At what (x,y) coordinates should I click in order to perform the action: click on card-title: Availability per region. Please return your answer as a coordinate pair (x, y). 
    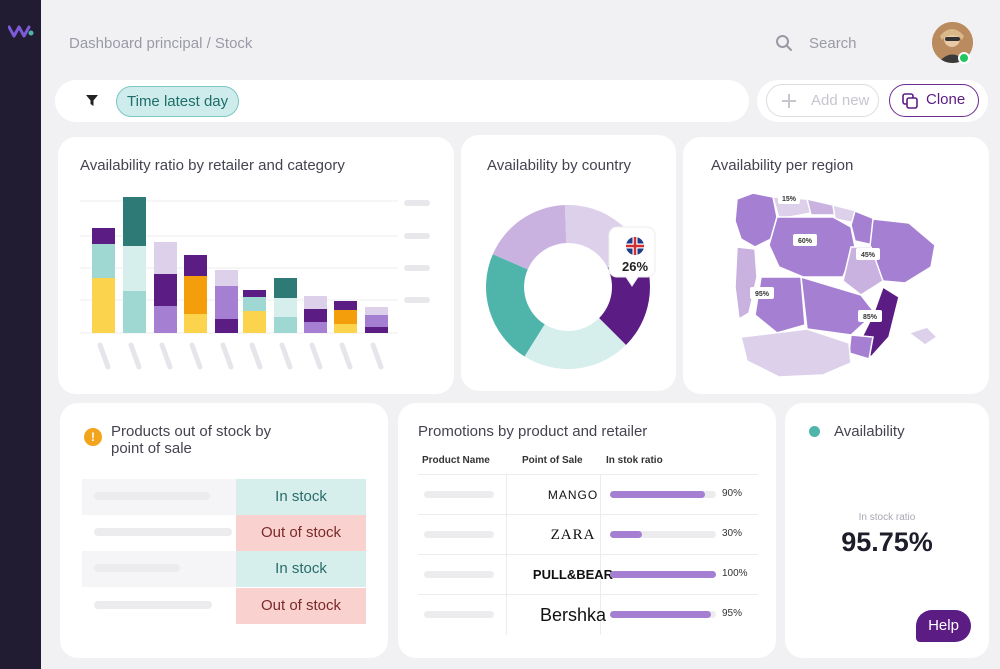
    Looking at the image, I should click on (782, 165).